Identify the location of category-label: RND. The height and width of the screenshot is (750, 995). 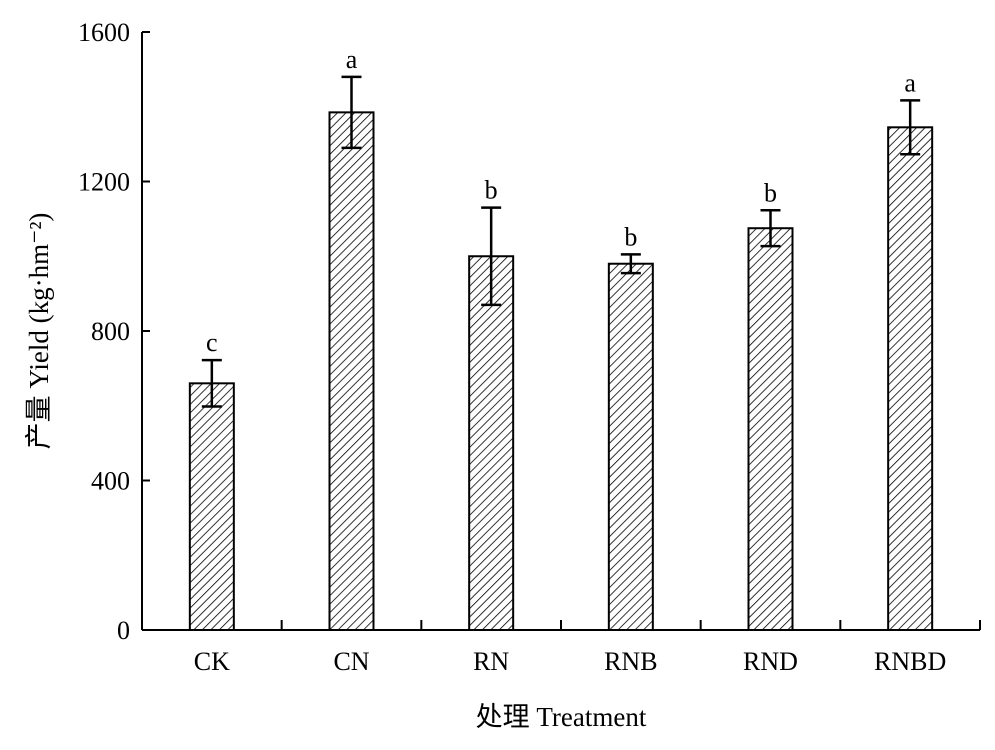
(770, 661).